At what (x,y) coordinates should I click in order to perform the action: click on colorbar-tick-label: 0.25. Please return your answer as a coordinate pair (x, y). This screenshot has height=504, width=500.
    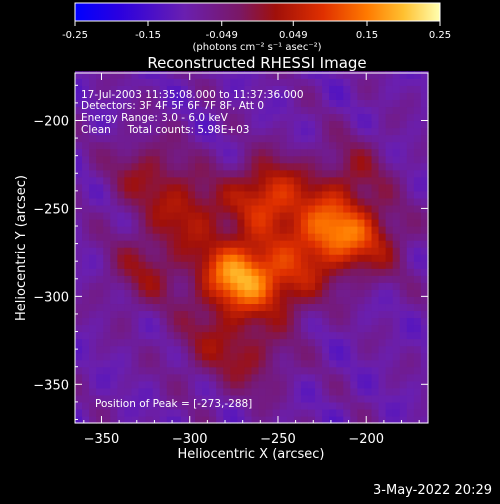
    Looking at the image, I should click on (440, 35).